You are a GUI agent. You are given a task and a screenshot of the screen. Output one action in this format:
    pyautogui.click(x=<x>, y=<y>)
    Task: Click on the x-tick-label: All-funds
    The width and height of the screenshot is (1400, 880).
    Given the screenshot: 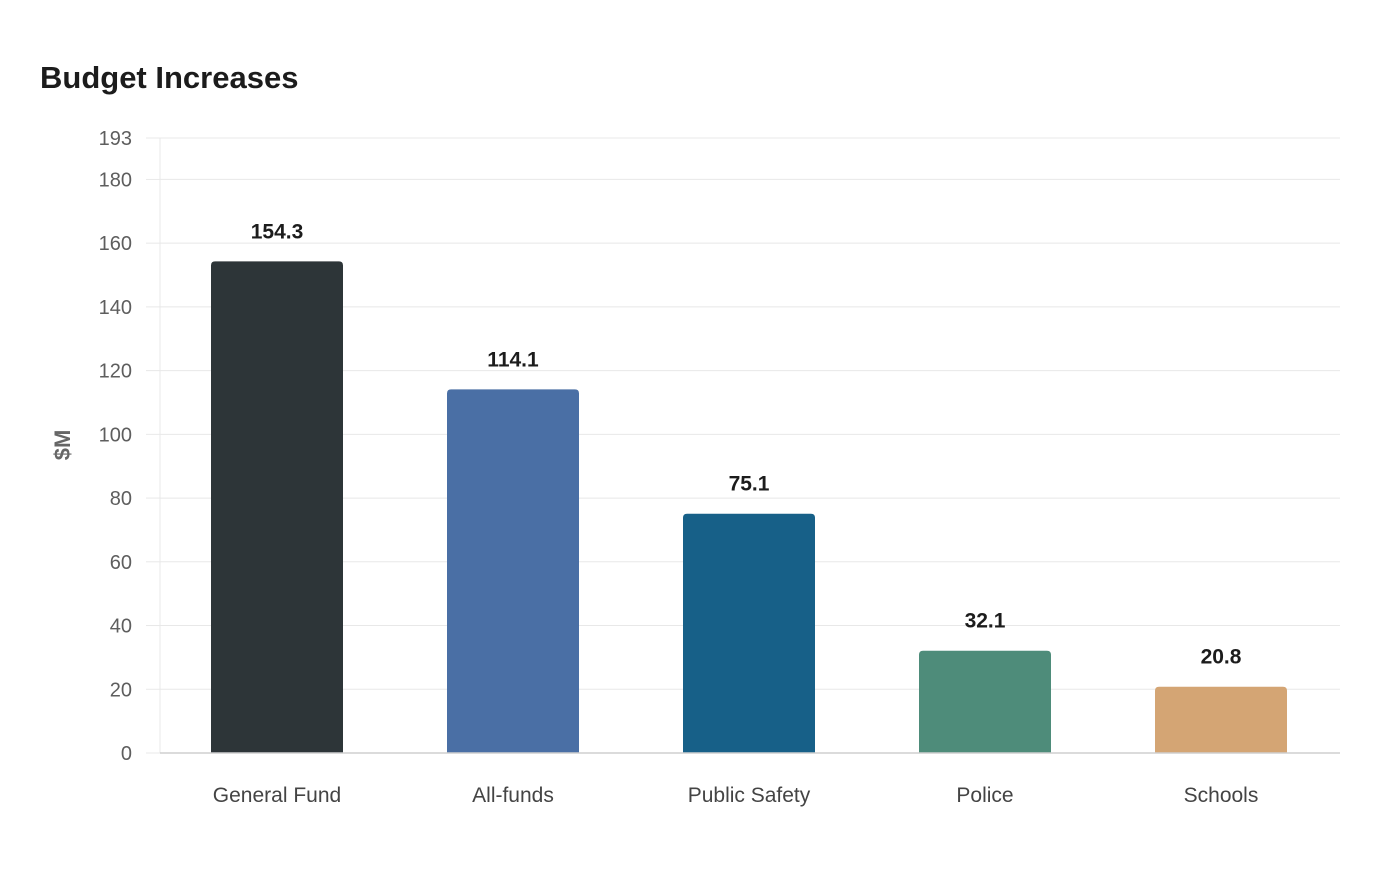 What is the action you would take?
    pyautogui.click(x=513, y=795)
    